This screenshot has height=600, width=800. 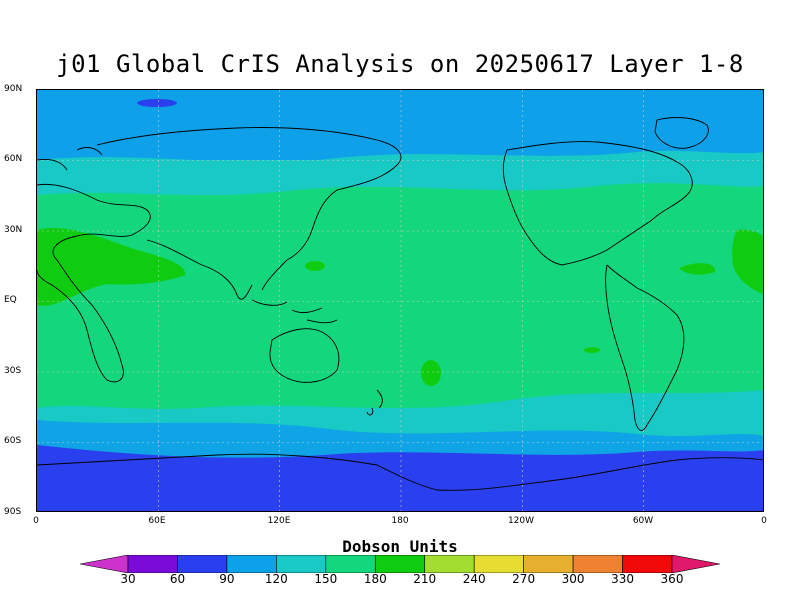 What do you see at coordinates (177, 579) in the screenshot?
I see `colorbar-tick-label: 60` at bounding box center [177, 579].